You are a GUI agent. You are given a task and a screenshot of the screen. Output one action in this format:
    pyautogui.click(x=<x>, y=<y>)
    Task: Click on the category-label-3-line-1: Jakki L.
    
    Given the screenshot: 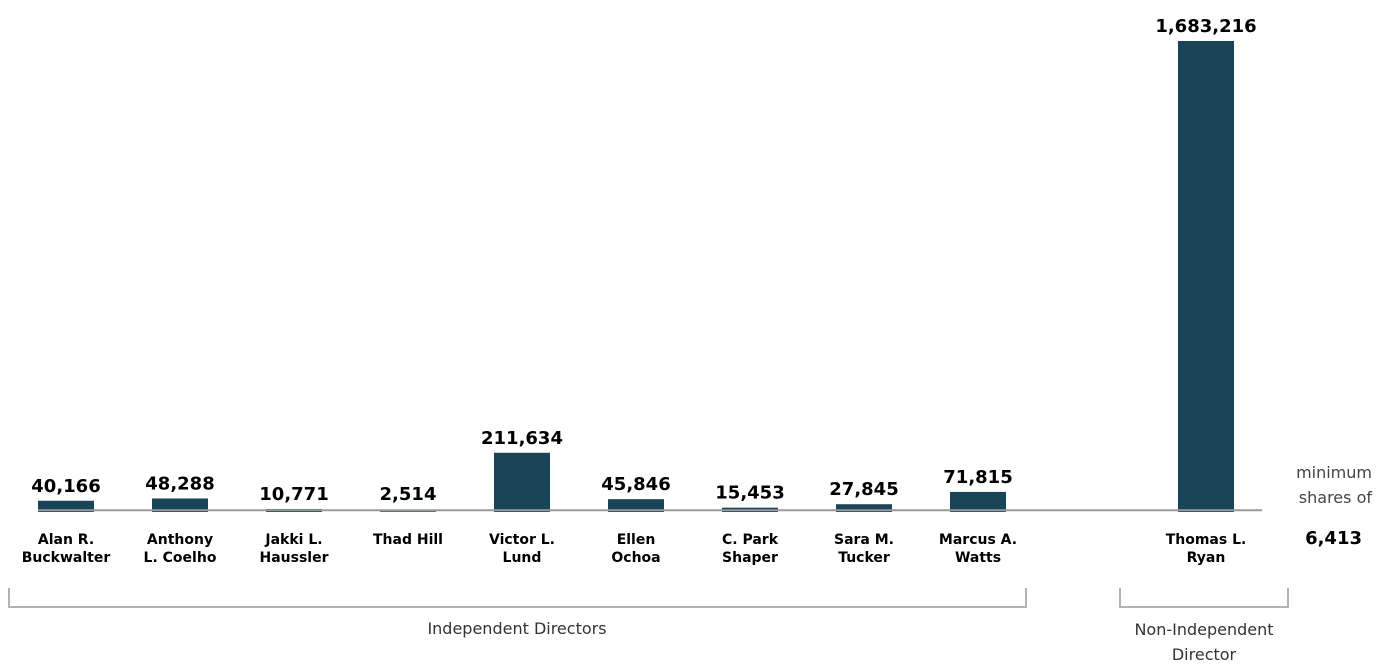 What is the action you would take?
    pyautogui.click(x=293, y=540)
    